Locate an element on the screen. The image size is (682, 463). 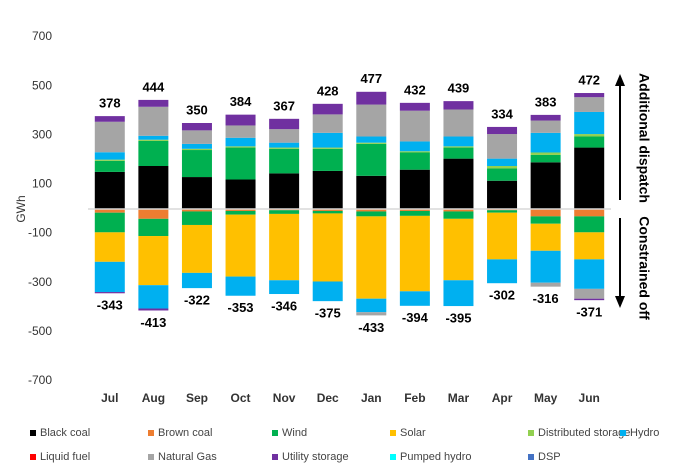
total-label: -316 is located at coordinates (546, 298).